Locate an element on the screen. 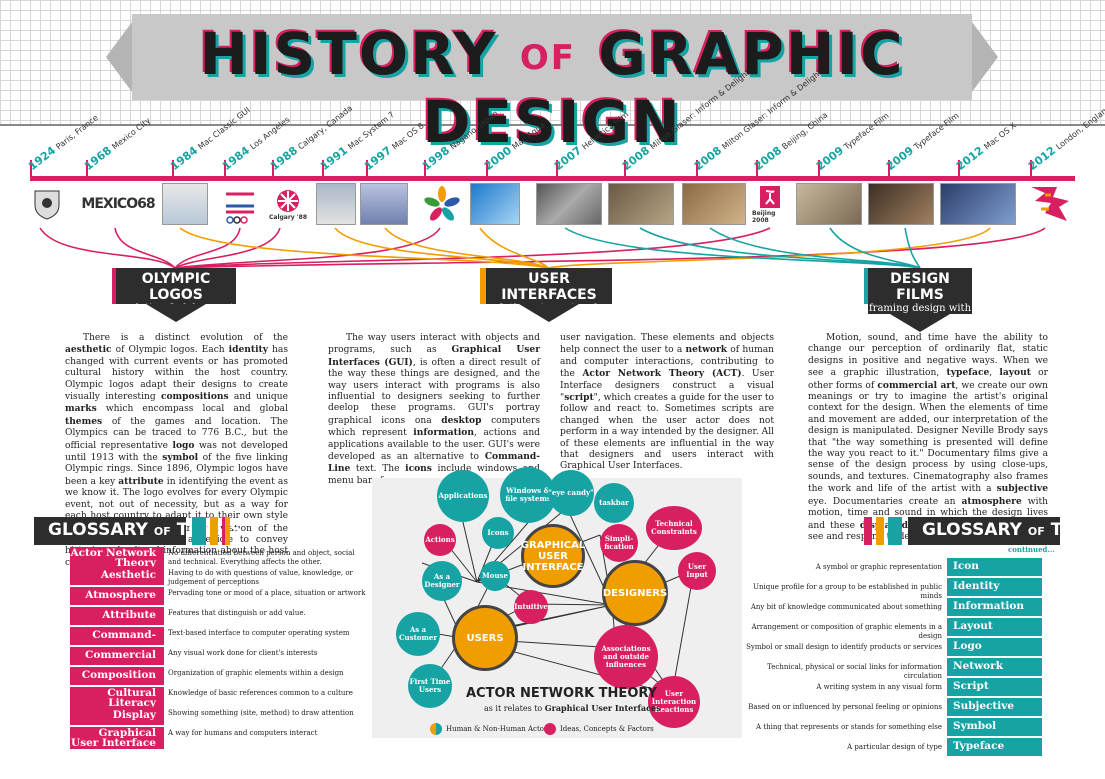  beijing-2008-logo: Beijing 2008 is located at coordinates (770, 204).